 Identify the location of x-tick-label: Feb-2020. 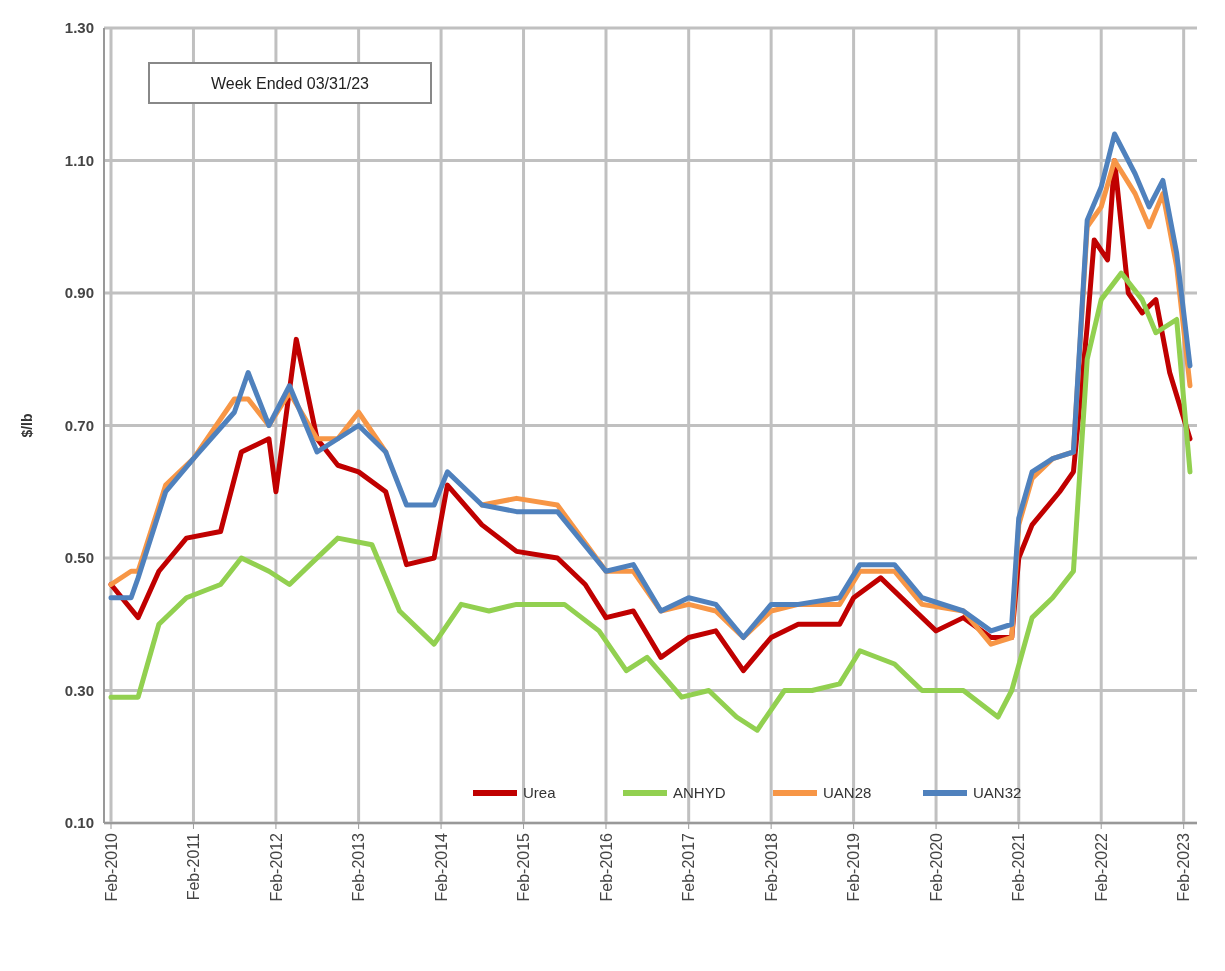
(936, 867).